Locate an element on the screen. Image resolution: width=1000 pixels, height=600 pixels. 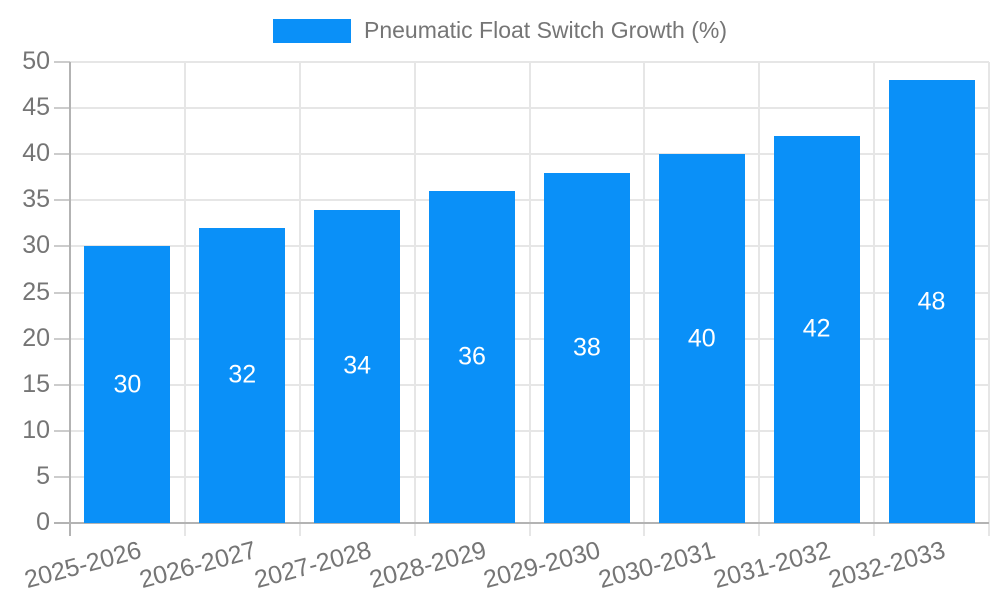
legend-label: Pneumatic Float Switch Growth (%) is located at coordinates (545, 30).